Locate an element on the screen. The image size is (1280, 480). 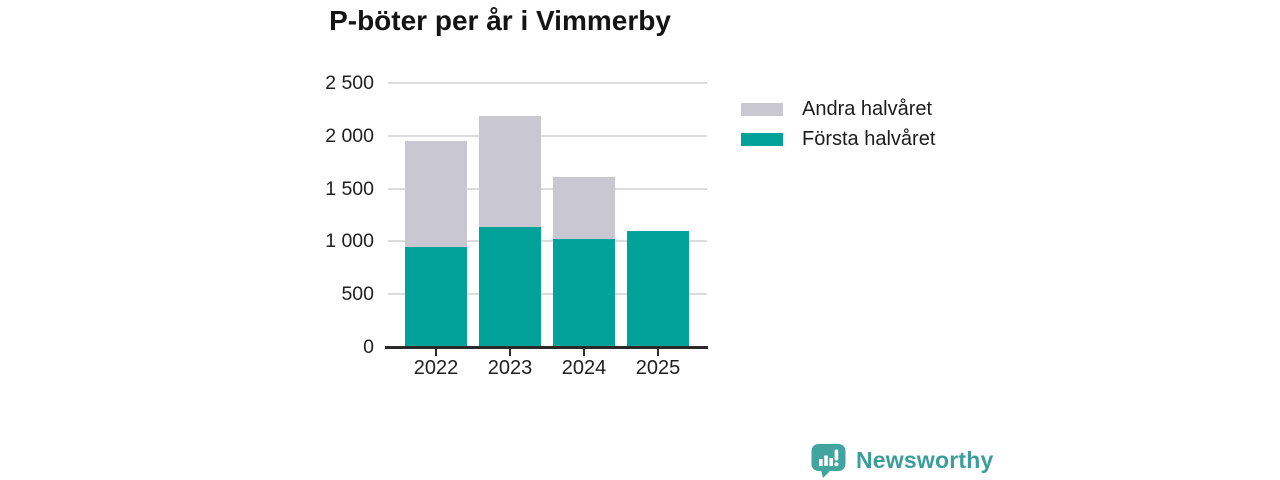
bar-2022-första-halvåret is located at coordinates (436, 296).